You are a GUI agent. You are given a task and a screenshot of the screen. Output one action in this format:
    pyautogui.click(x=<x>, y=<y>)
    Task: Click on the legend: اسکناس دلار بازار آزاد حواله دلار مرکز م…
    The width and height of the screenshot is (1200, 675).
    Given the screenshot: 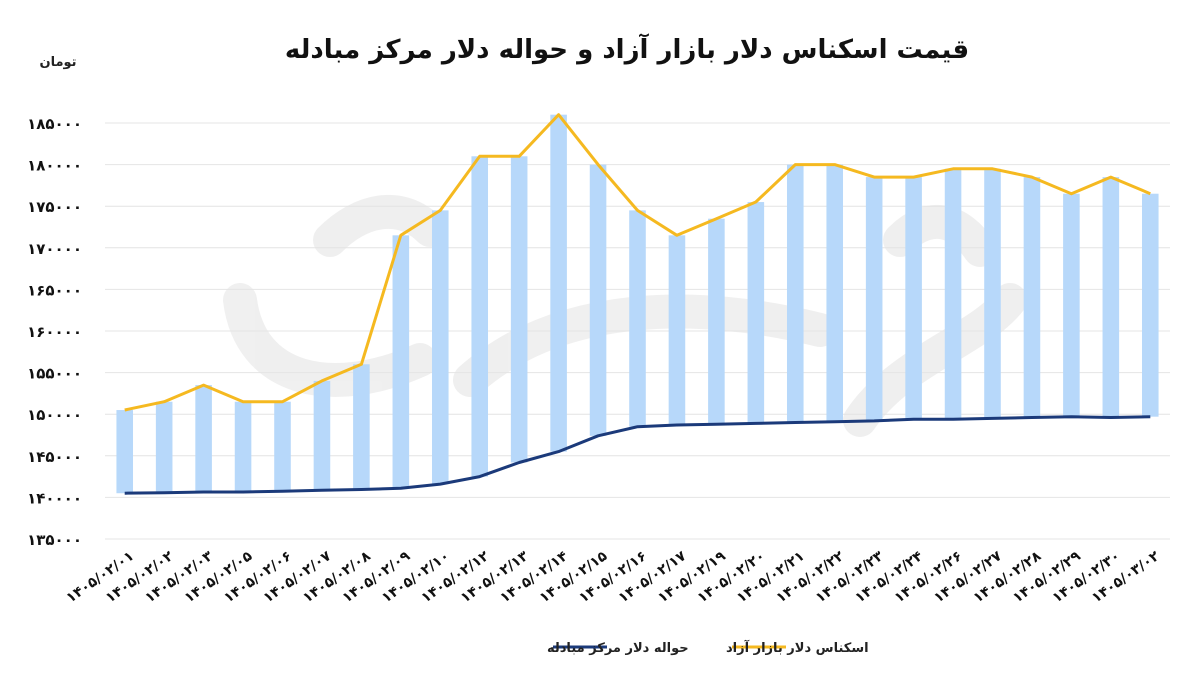 What is the action you would take?
    pyautogui.click(x=708, y=647)
    